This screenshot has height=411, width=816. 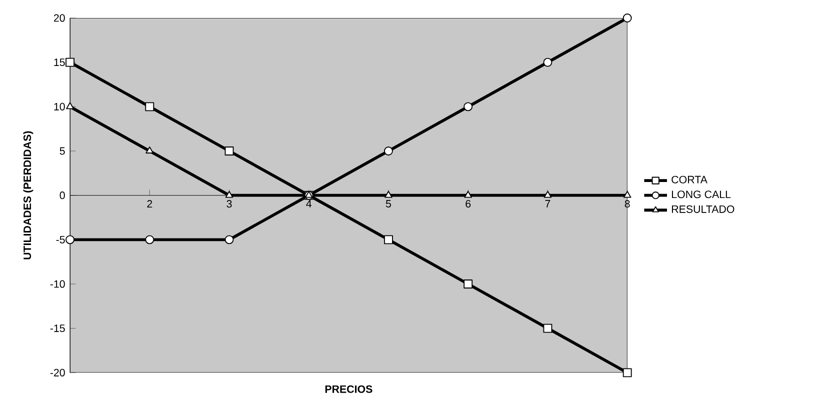 I want to click on x-tick-label: 5, so click(x=388, y=204).